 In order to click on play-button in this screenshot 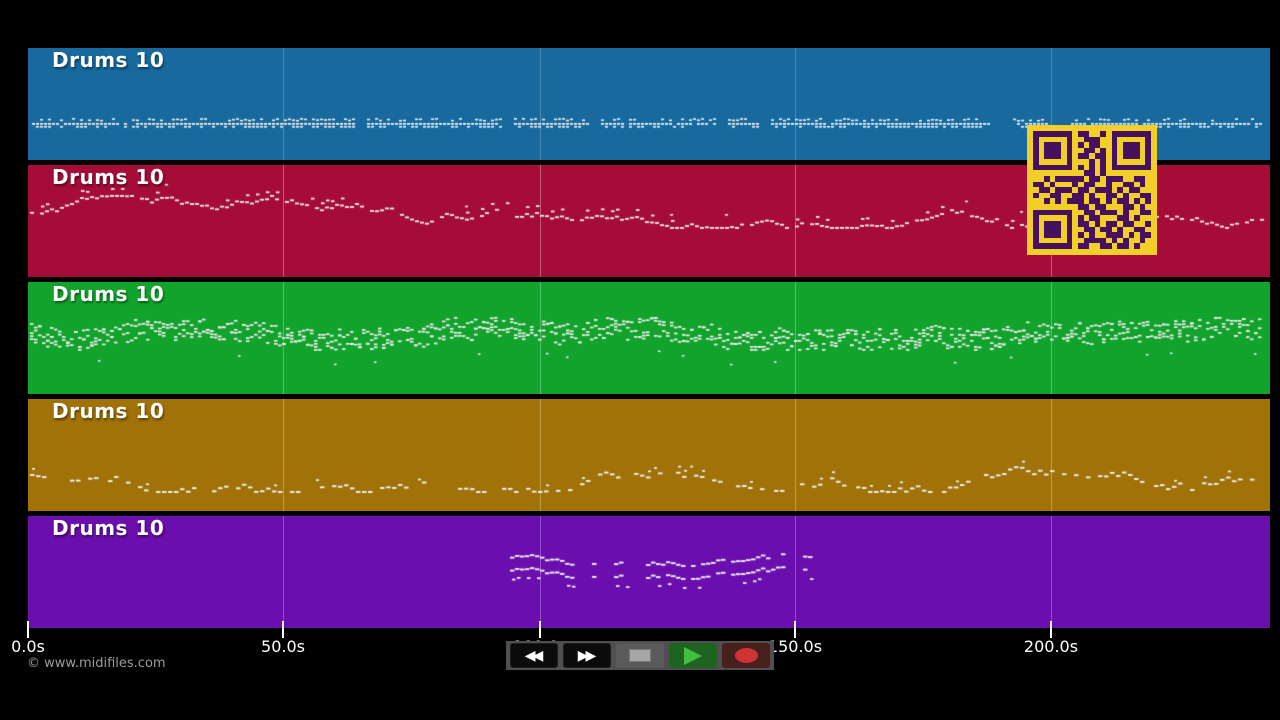, I will do `click(693, 655)`.